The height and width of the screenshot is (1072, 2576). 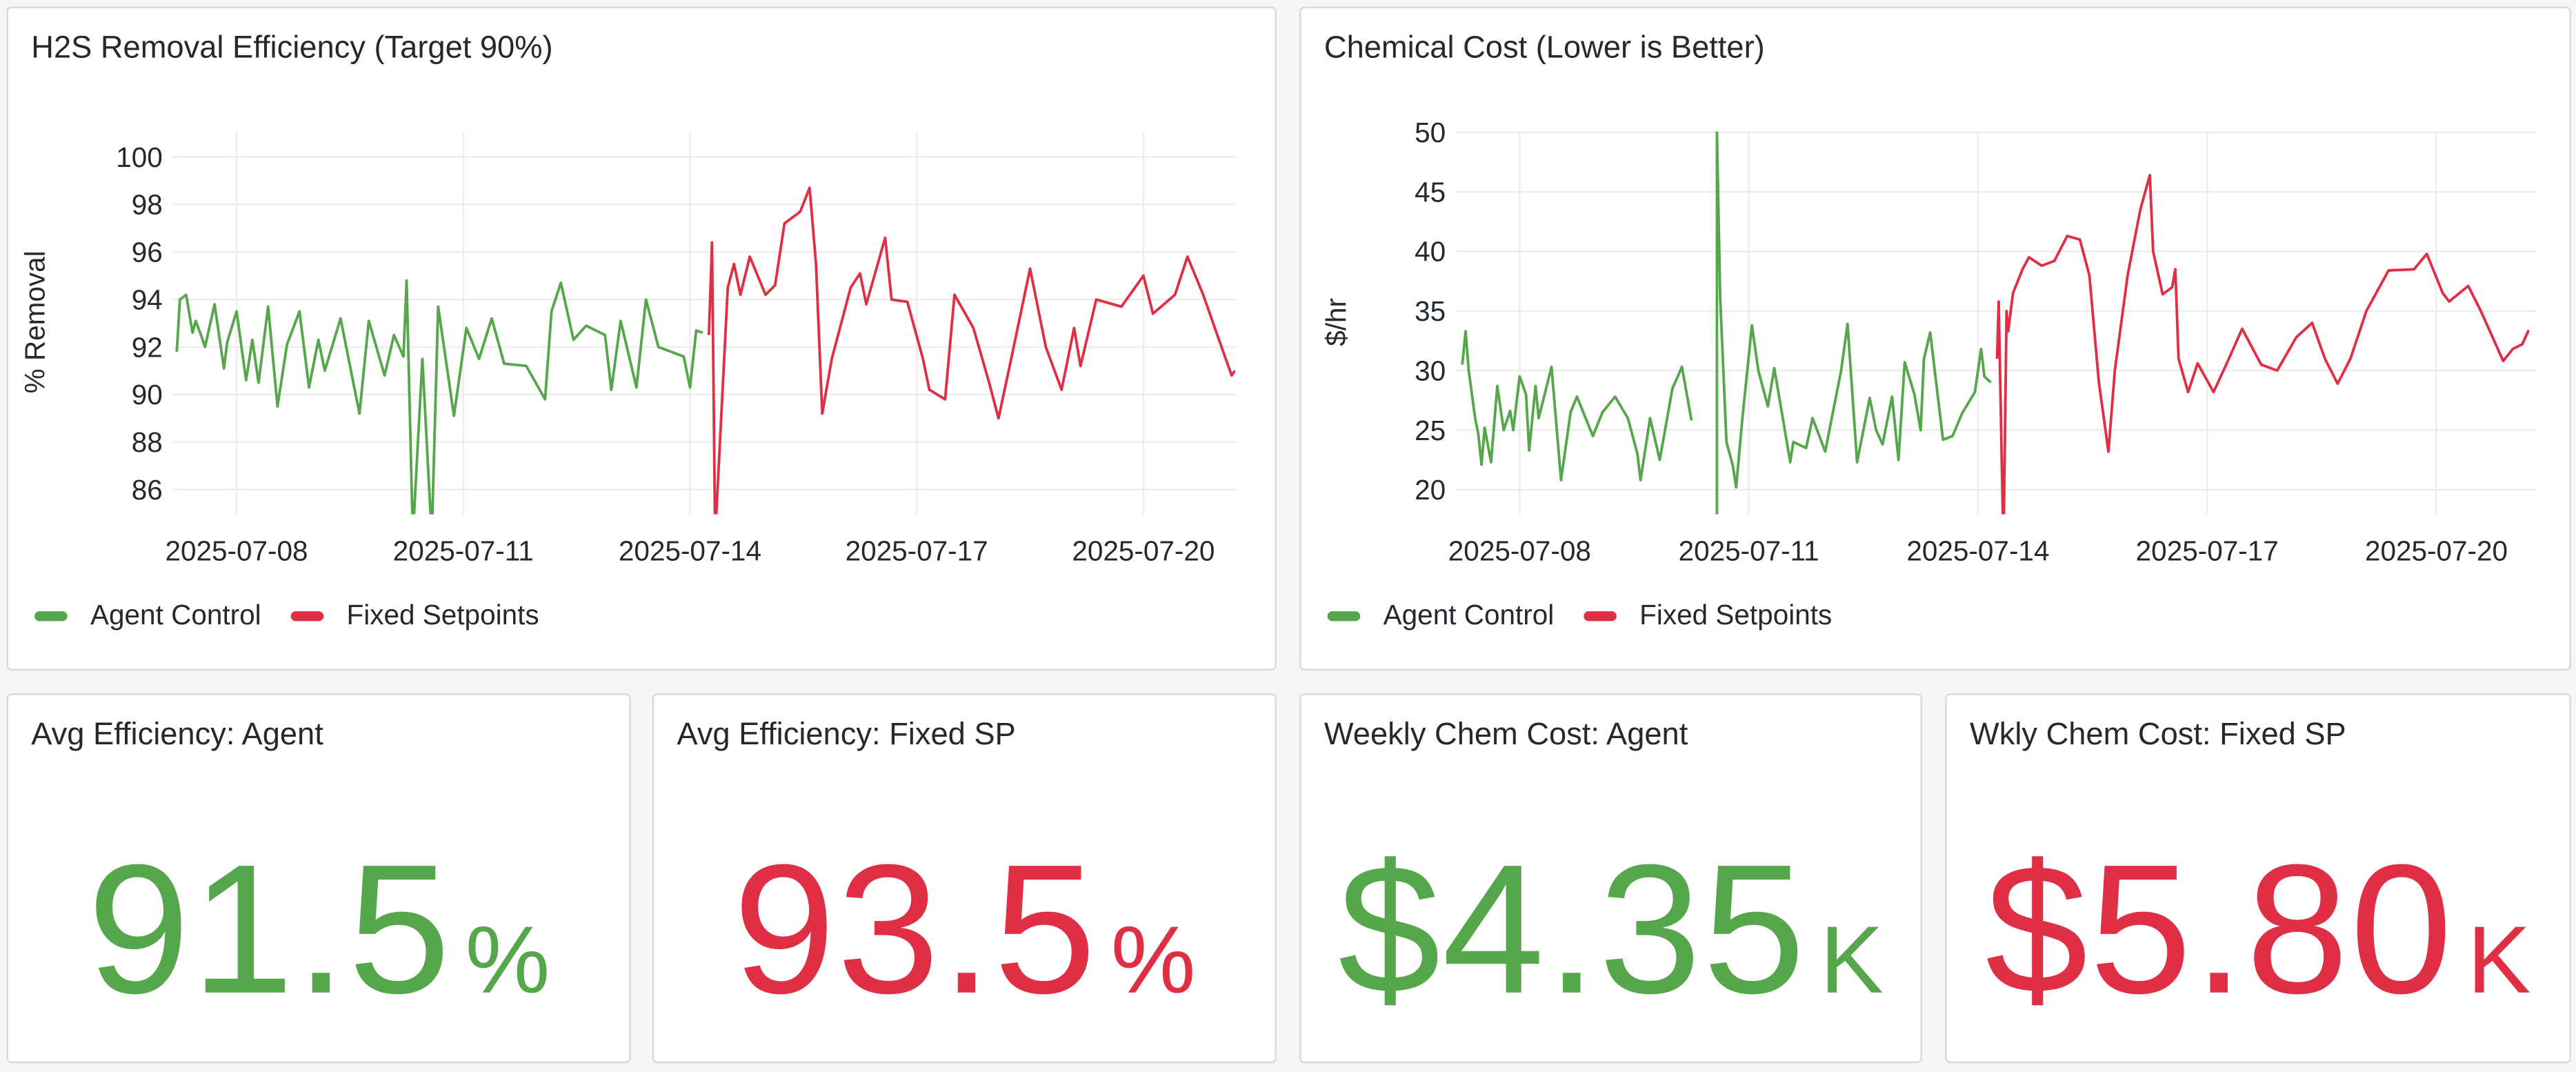 What do you see at coordinates (147, 347) in the screenshot?
I see `y-tick-label: 92` at bounding box center [147, 347].